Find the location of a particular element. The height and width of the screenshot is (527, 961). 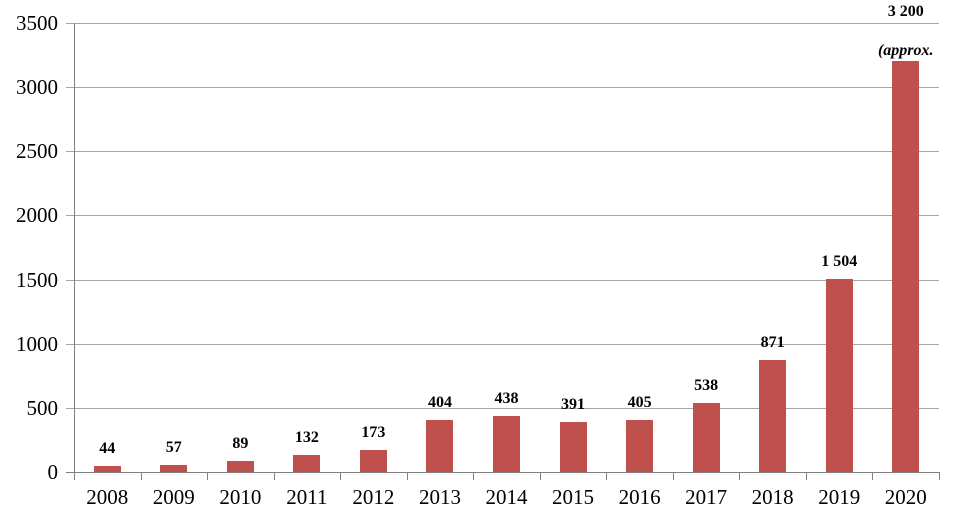

bar-value-label-2017: 538 is located at coordinates (706, 385).